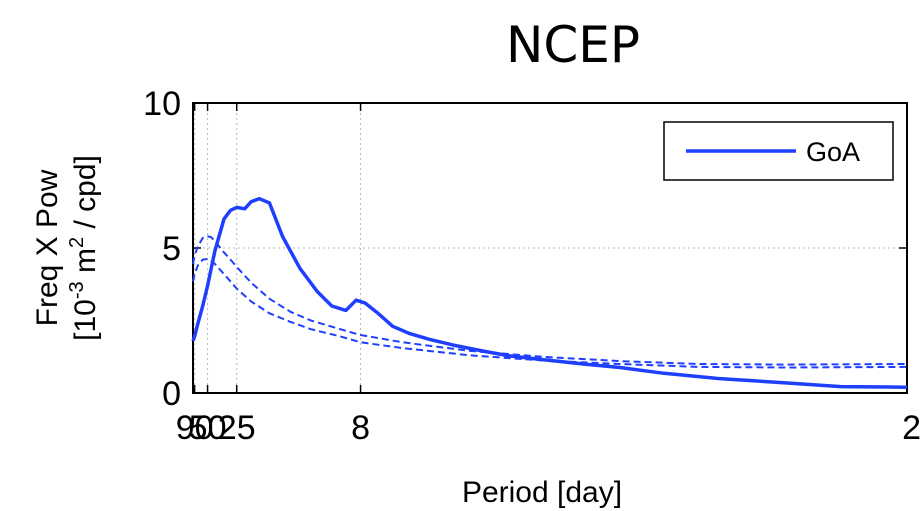 The image size is (923, 511). I want to click on x-axis-label: Period [day], so click(542, 492).